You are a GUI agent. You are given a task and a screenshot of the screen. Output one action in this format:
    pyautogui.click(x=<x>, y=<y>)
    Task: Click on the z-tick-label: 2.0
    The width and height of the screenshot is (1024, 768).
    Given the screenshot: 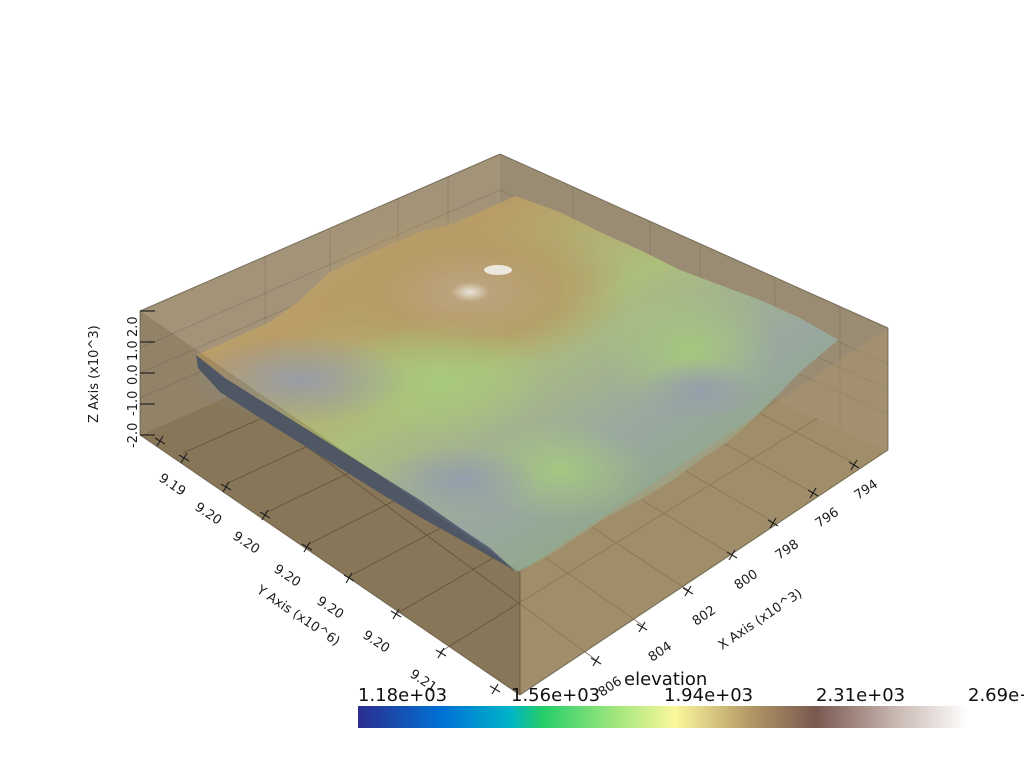 What is the action you would take?
    pyautogui.click(x=133, y=326)
    